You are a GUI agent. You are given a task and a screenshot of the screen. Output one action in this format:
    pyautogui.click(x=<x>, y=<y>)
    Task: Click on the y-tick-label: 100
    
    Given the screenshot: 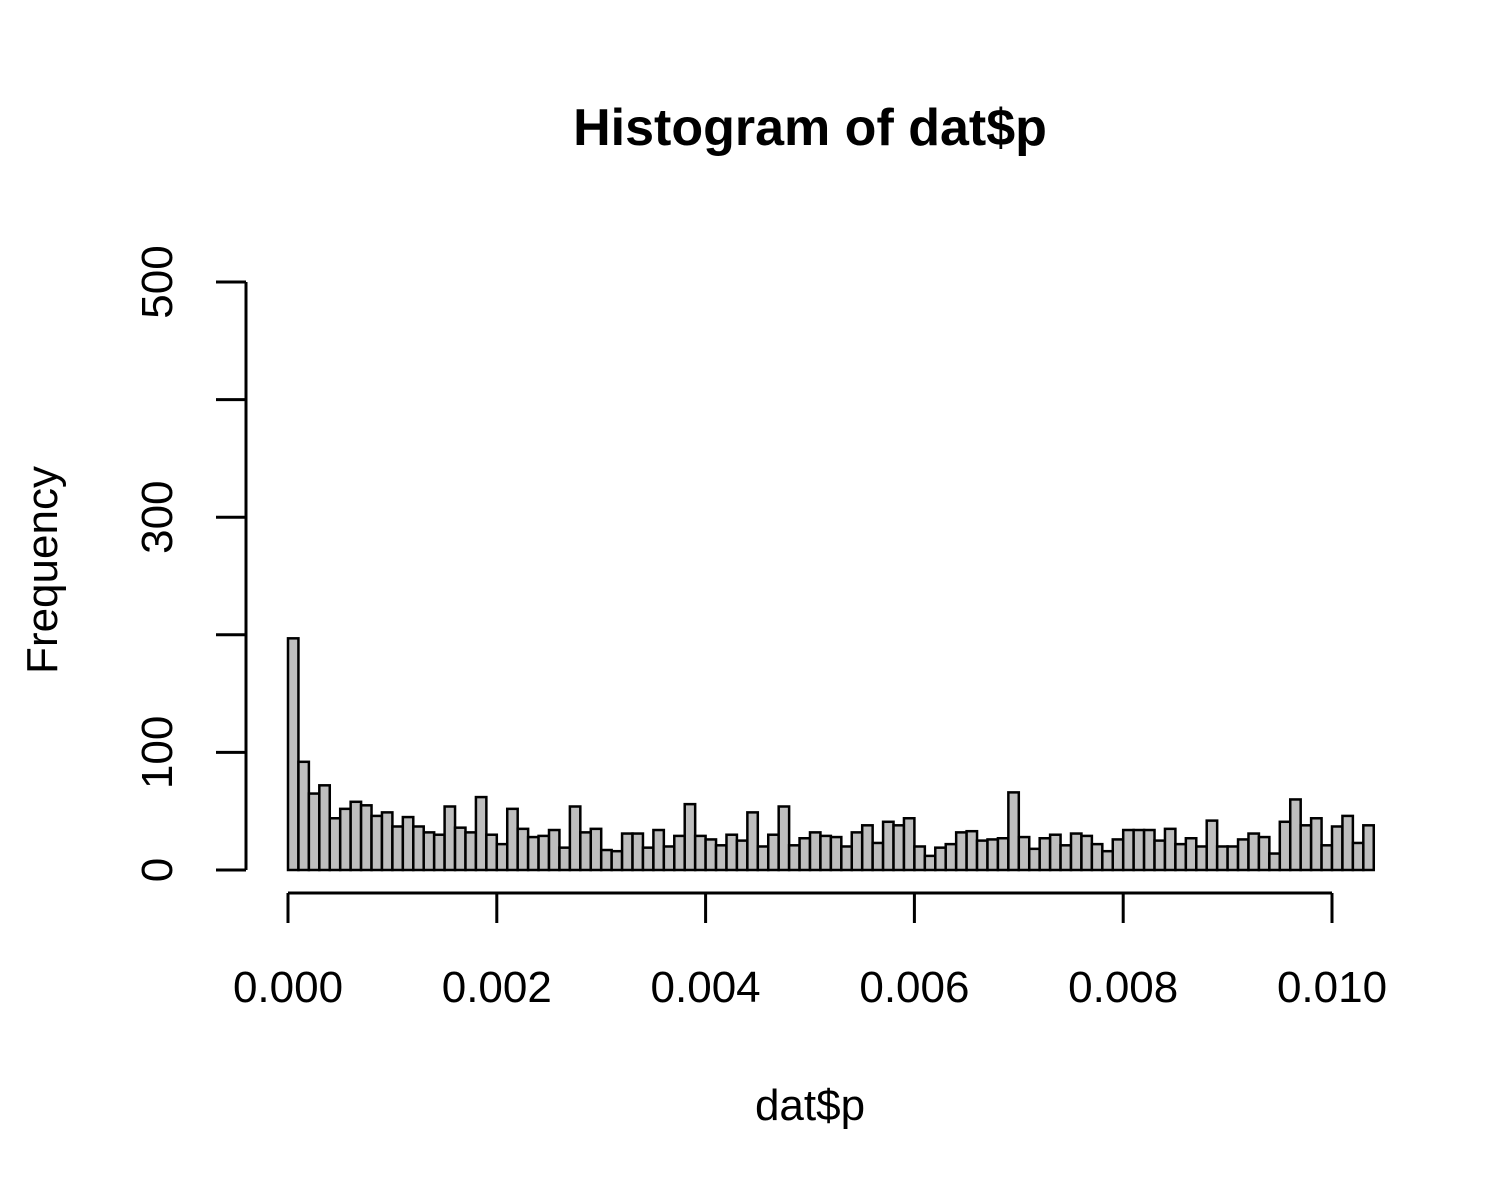 What is the action you would take?
    pyautogui.click(x=157, y=752)
    